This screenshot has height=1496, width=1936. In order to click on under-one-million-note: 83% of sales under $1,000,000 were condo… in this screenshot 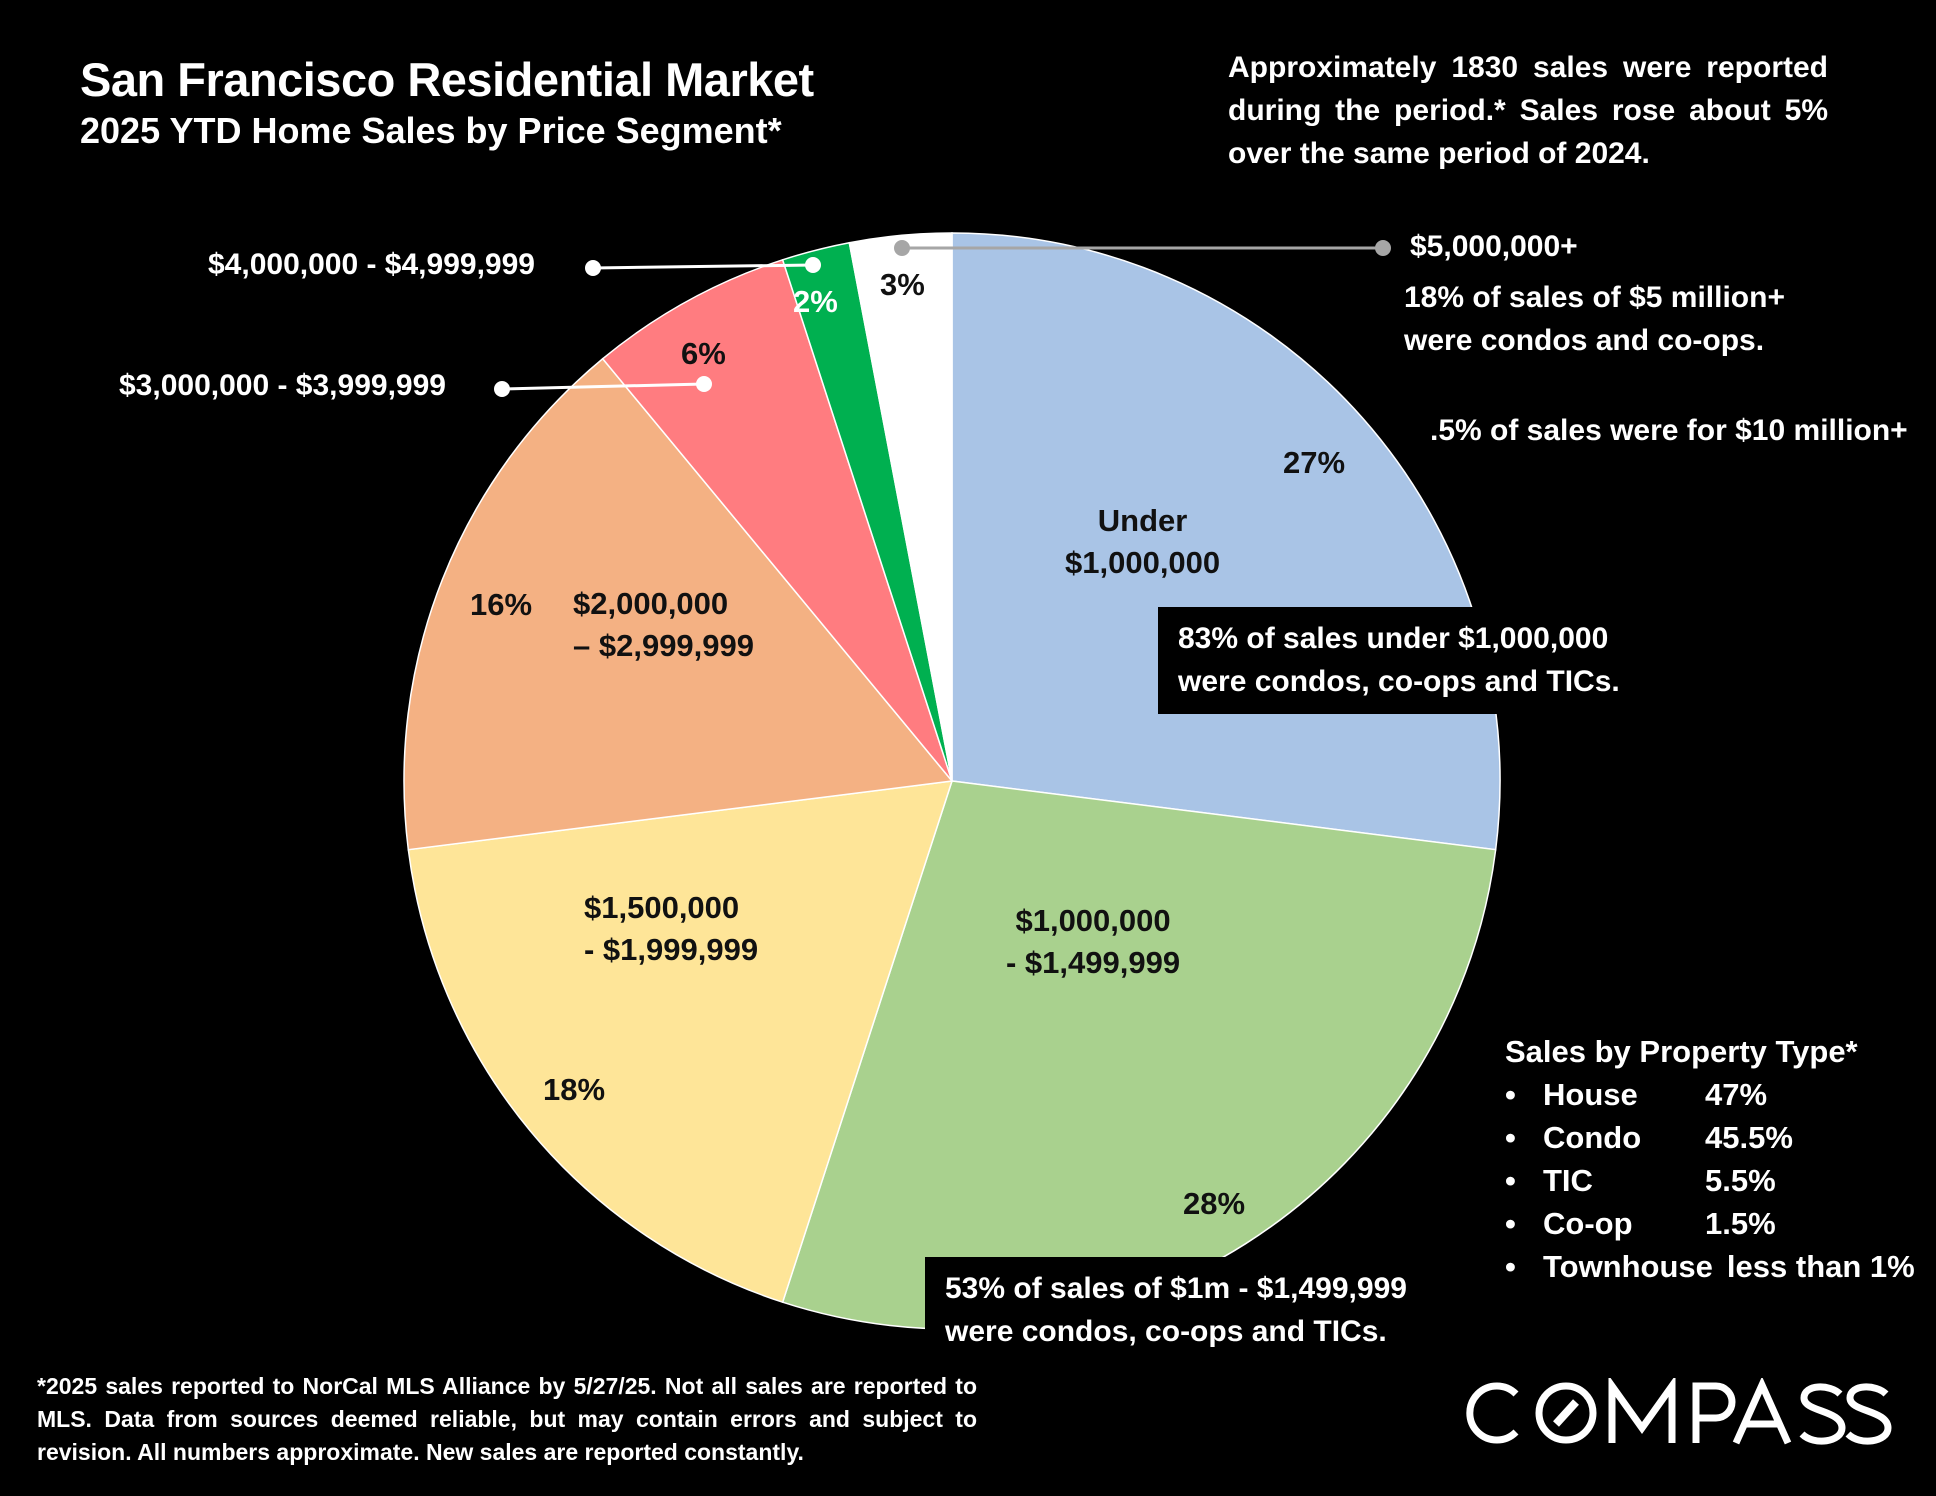, I will do `click(1389, 660)`.